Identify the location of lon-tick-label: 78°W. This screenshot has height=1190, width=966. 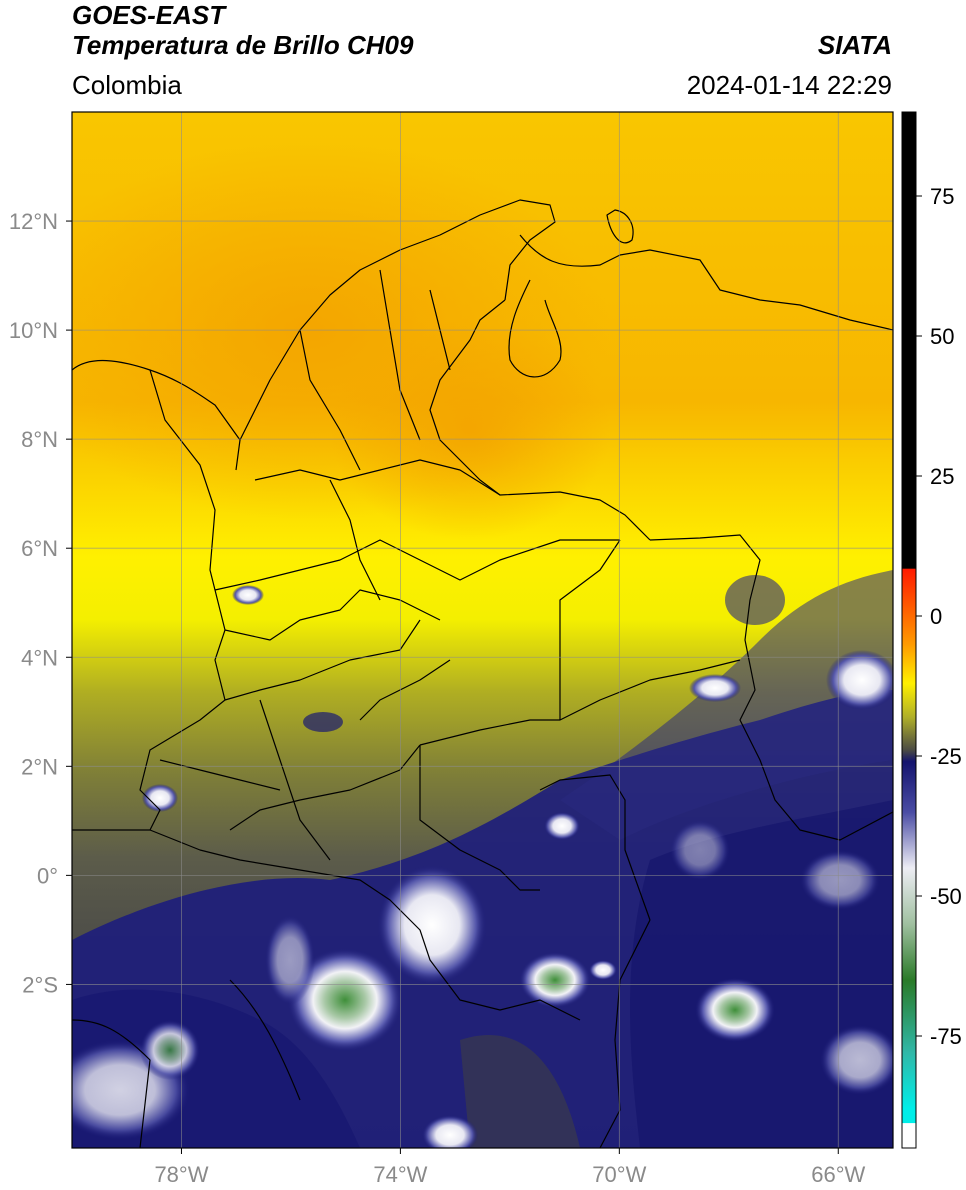
(181, 1174).